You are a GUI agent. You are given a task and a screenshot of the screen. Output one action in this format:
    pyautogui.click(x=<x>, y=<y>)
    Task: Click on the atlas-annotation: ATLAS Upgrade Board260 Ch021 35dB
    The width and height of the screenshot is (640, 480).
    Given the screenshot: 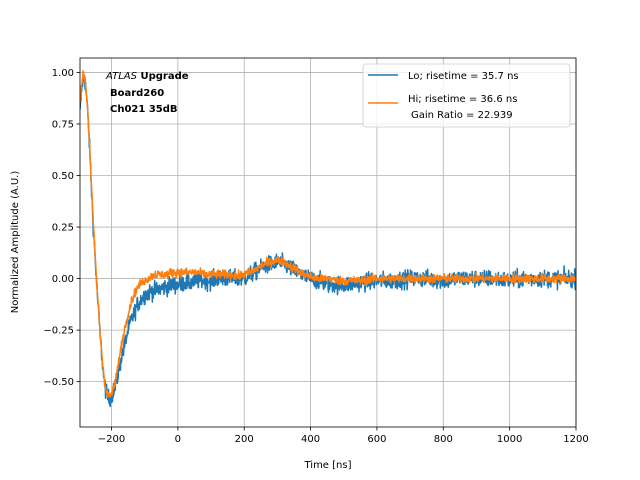 What is the action you would take?
    pyautogui.click(x=147, y=93)
    